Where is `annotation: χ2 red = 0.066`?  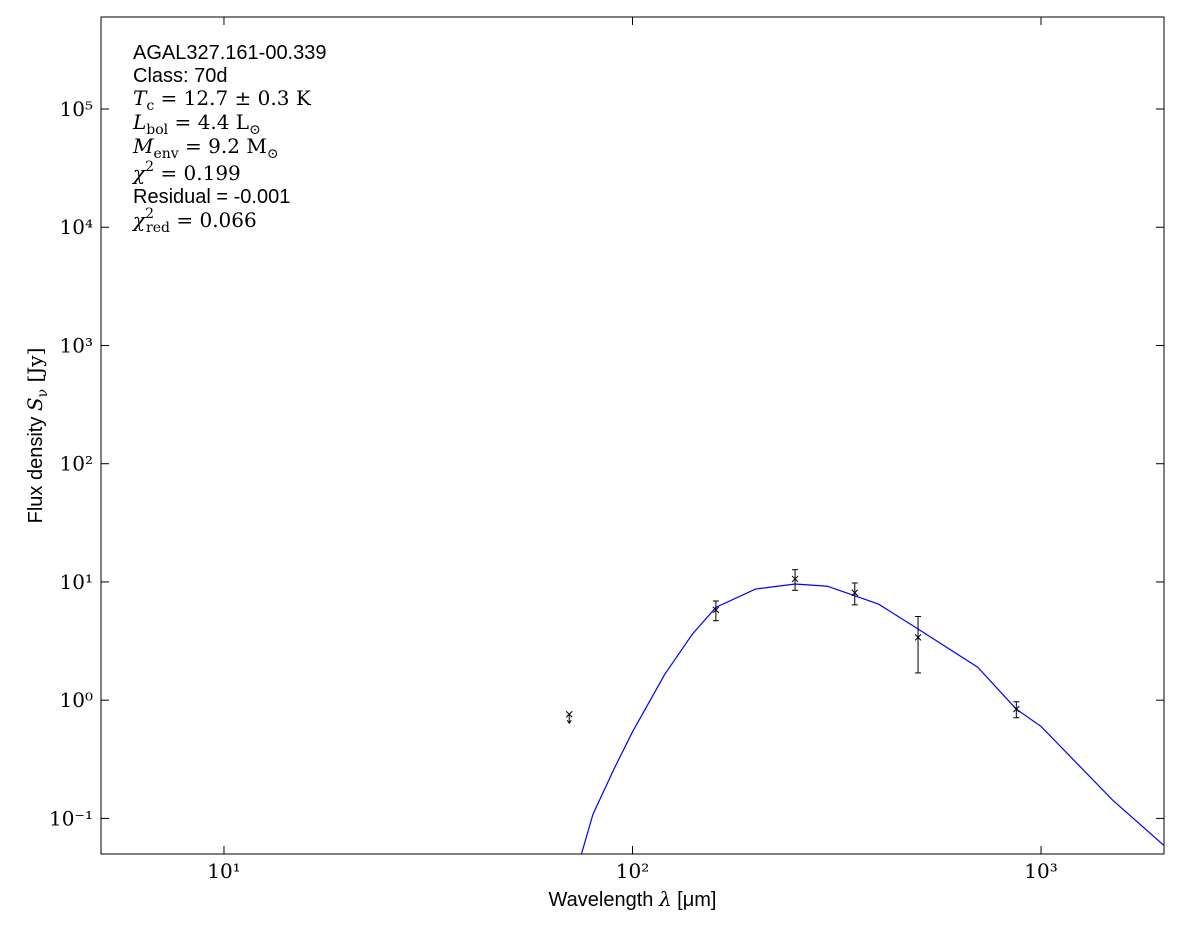 annotation: χ2 red = 0.066 is located at coordinates (194, 221).